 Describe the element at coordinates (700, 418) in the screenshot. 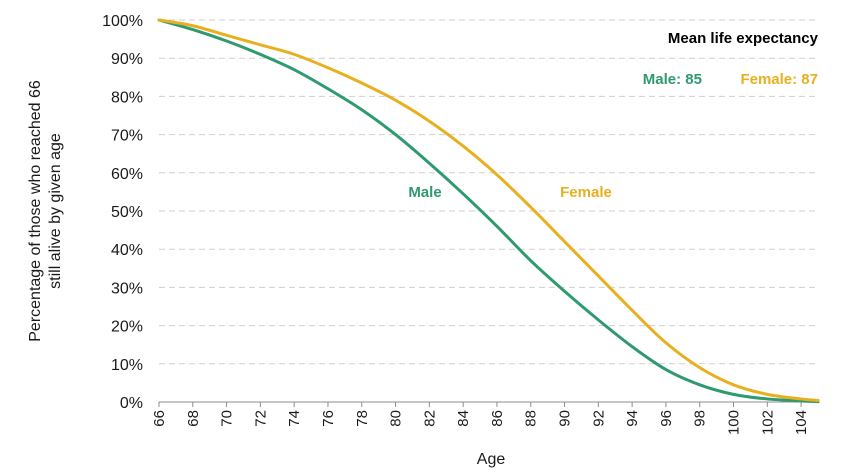

I see `x-tick-label: 98` at that location.